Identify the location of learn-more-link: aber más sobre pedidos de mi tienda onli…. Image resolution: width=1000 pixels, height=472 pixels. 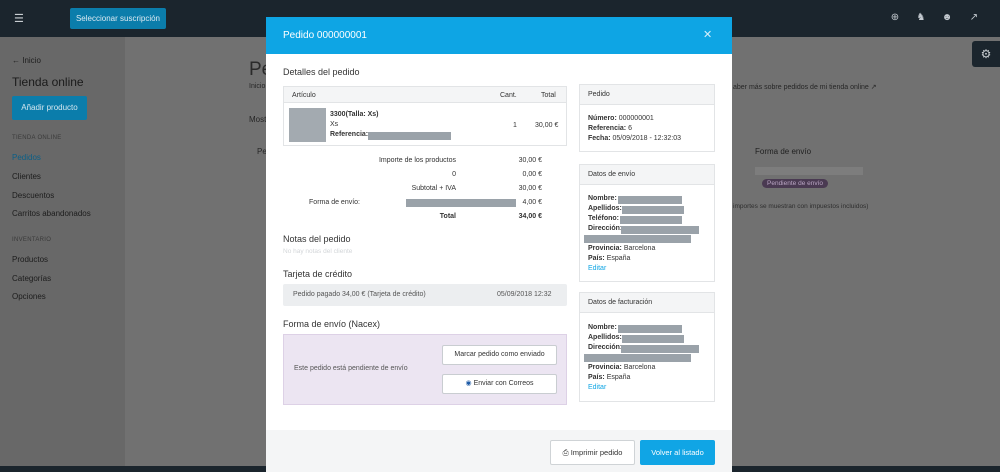
(805, 87).